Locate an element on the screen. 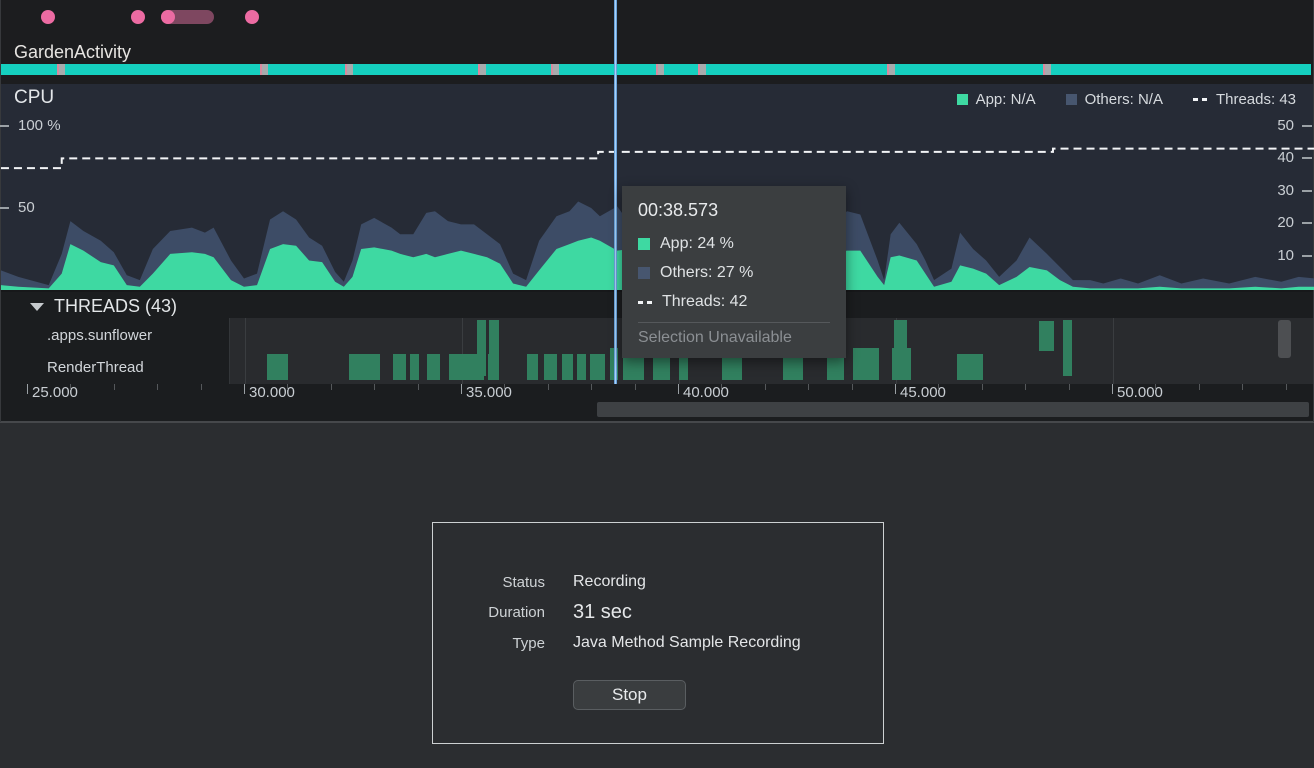 The height and width of the screenshot is (768, 1314). tooltip-others-row: Others: 27 % is located at coordinates (734, 273).